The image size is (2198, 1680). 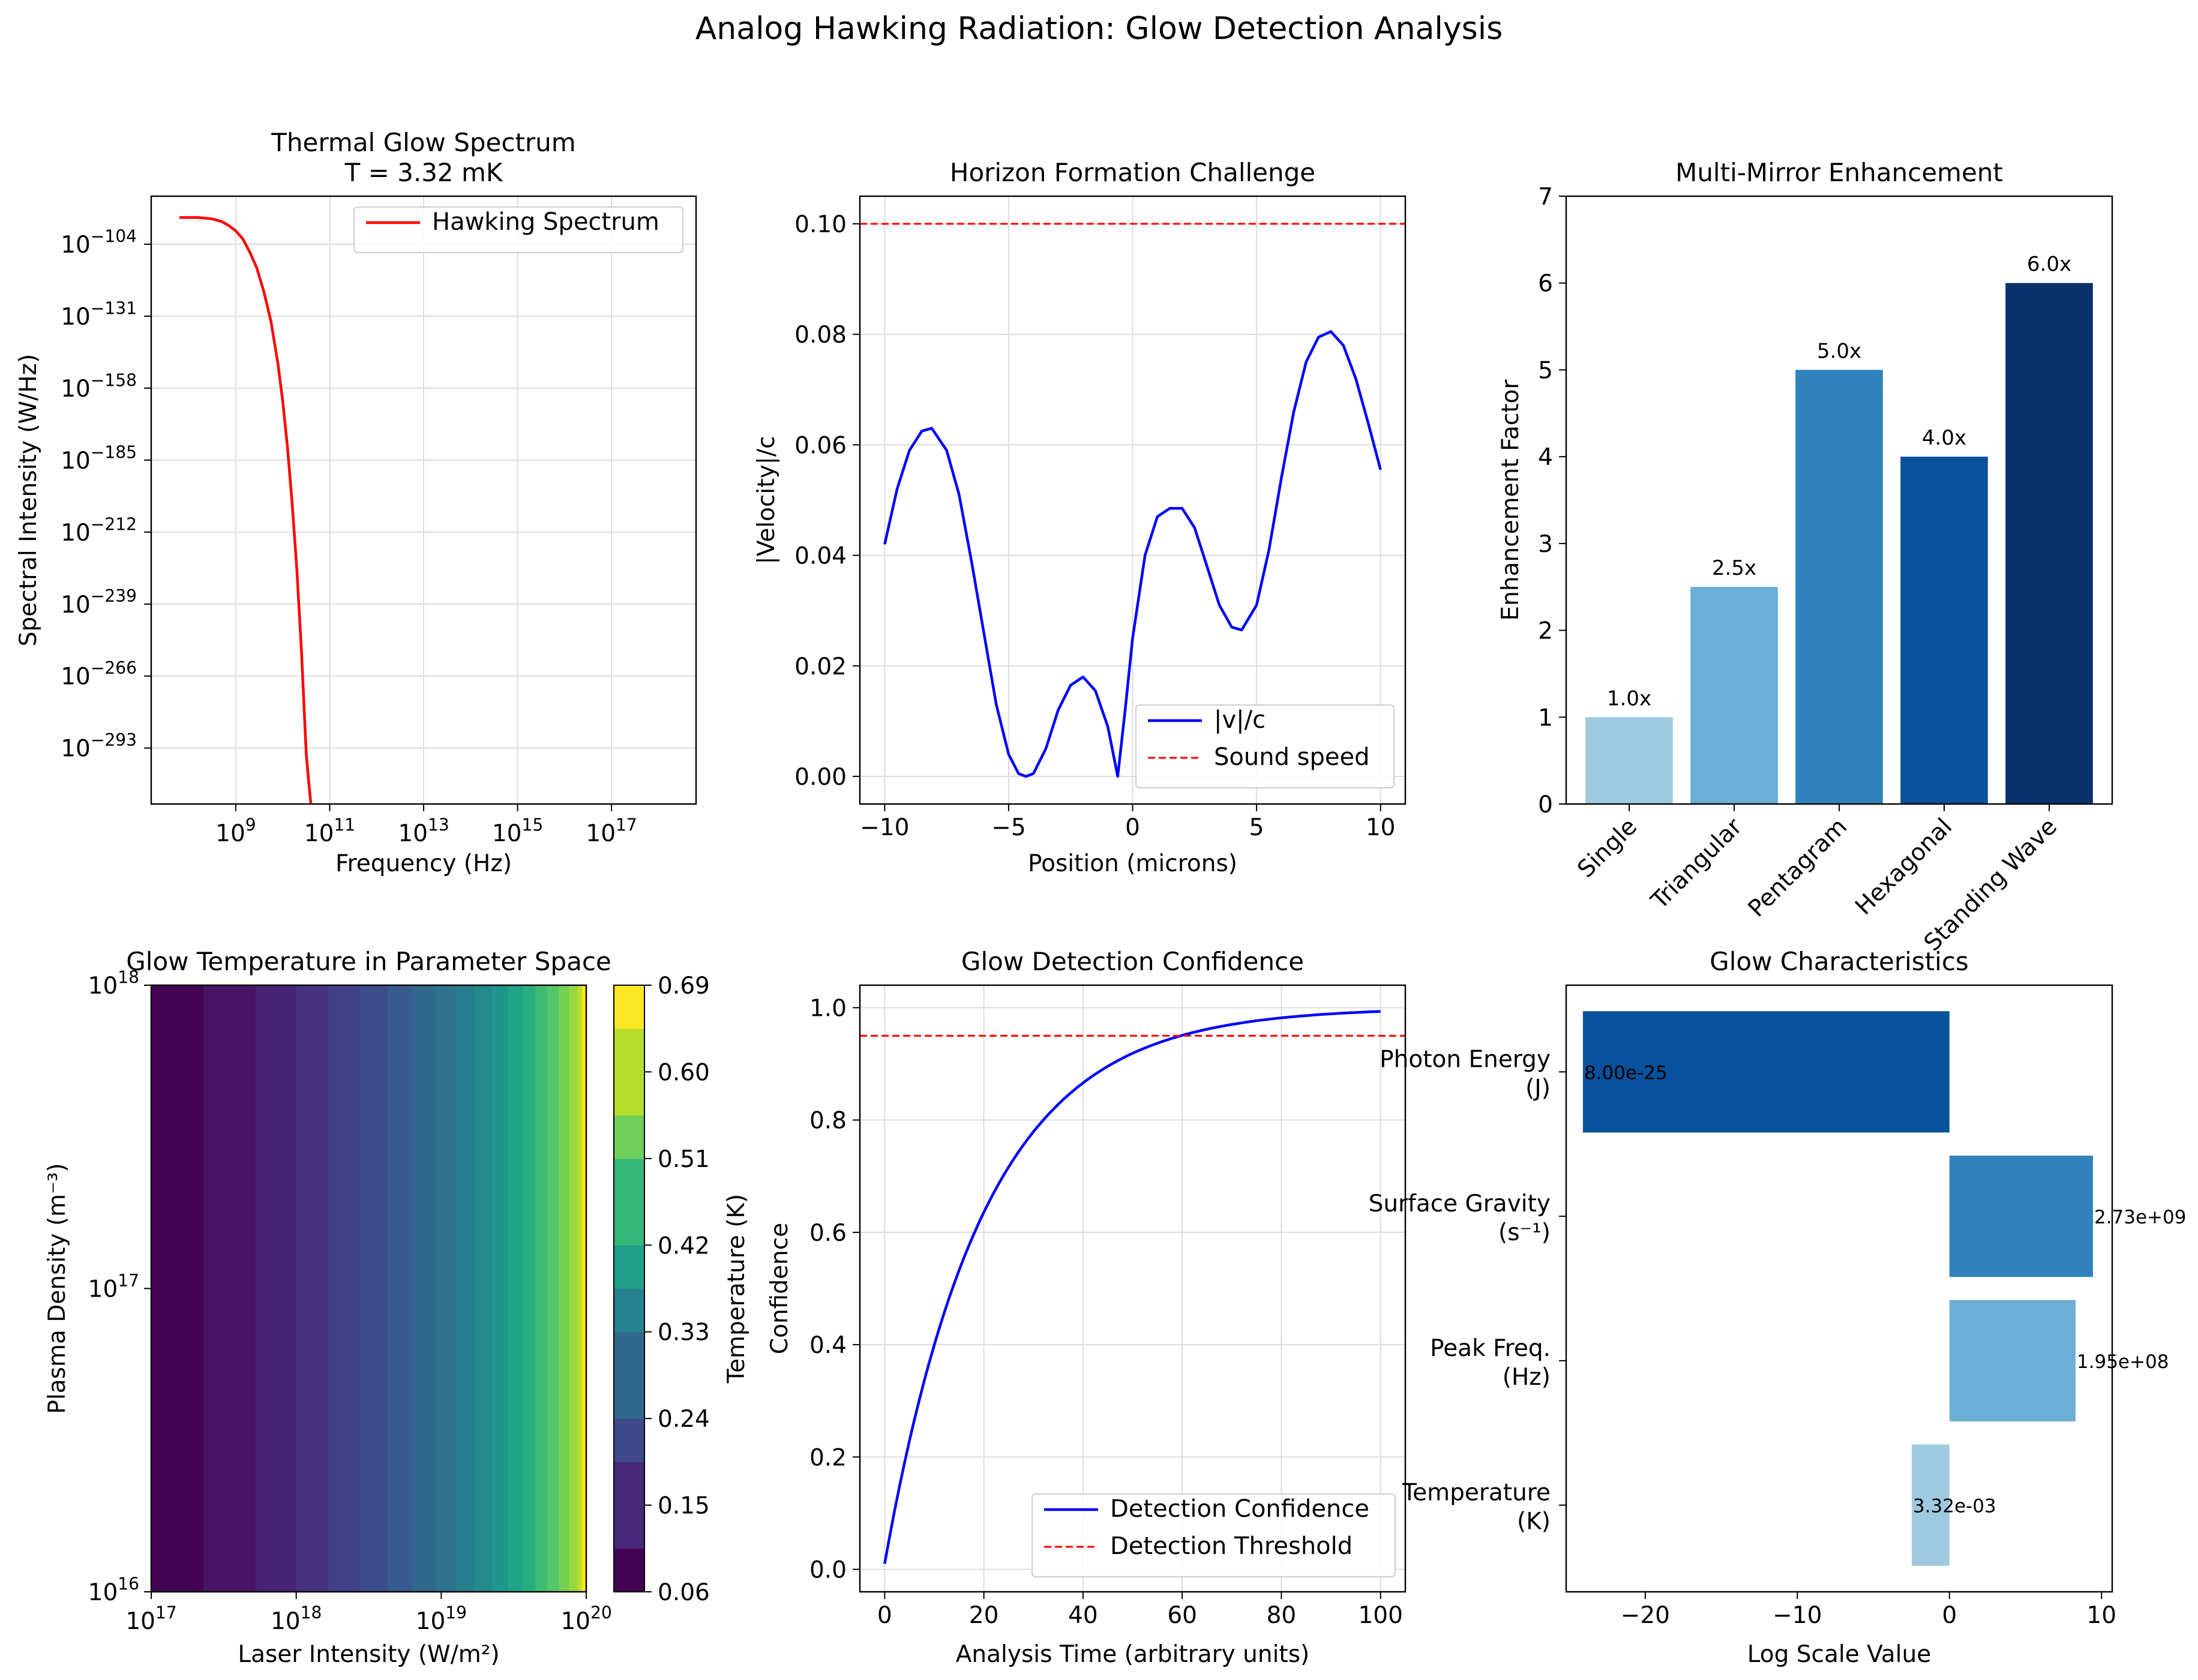 I want to click on x-tick-label: −5, so click(x=1009, y=827).